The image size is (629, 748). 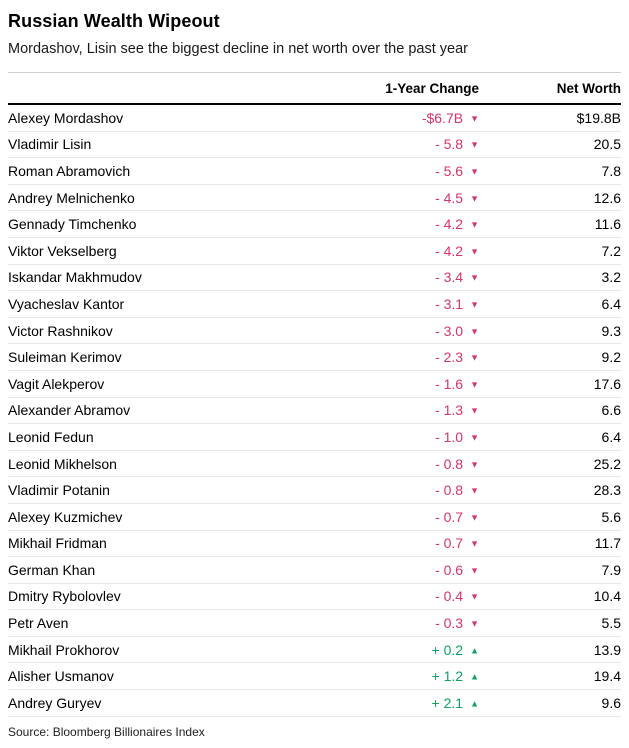 What do you see at coordinates (384, 384) in the screenshot?
I see `change-value: - 1.6 ▼` at bounding box center [384, 384].